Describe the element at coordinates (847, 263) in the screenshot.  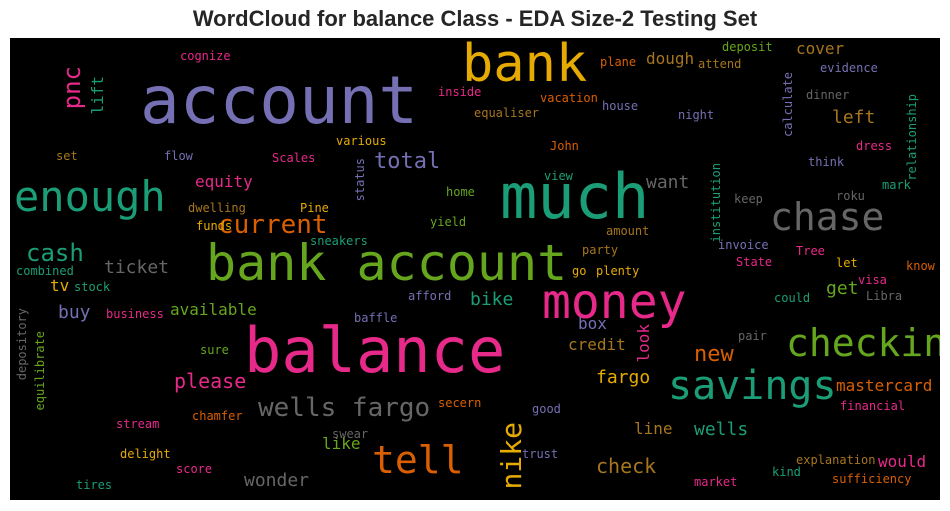
I see `word-let: let` at that location.